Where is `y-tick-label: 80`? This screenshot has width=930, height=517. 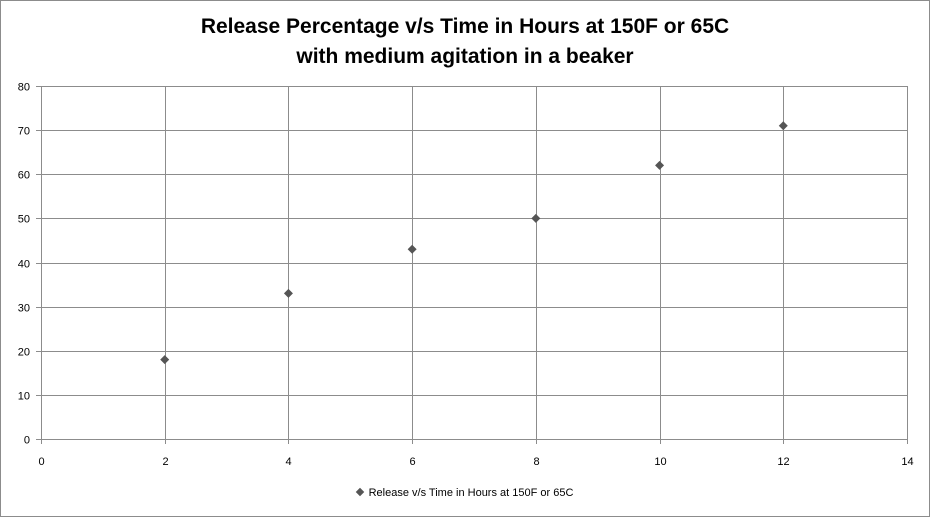
y-tick-label: 80 is located at coordinates (24, 88).